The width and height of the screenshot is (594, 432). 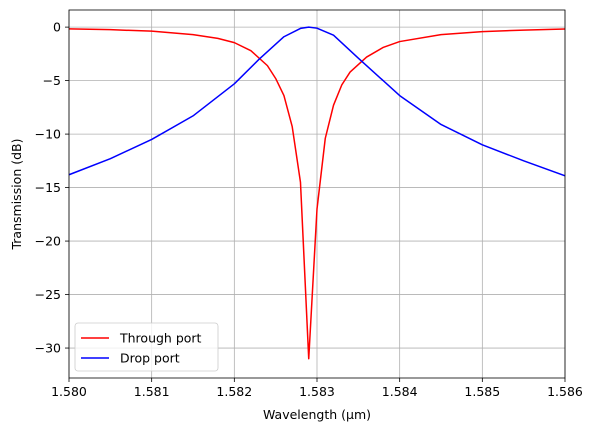 What do you see at coordinates (234, 391) in the screenshot?
I see `x-tick-label: 1.582` at bounding box center [234, 391].